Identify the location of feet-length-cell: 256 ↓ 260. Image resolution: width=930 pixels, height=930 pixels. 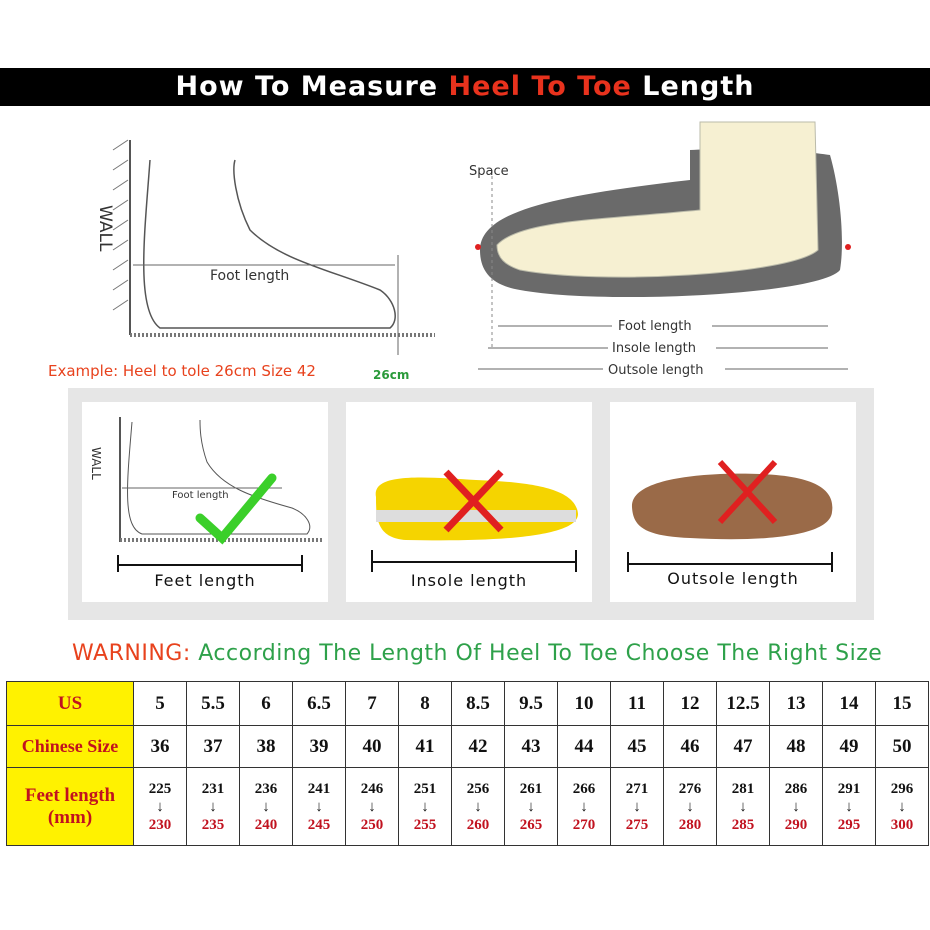
(478, 806).